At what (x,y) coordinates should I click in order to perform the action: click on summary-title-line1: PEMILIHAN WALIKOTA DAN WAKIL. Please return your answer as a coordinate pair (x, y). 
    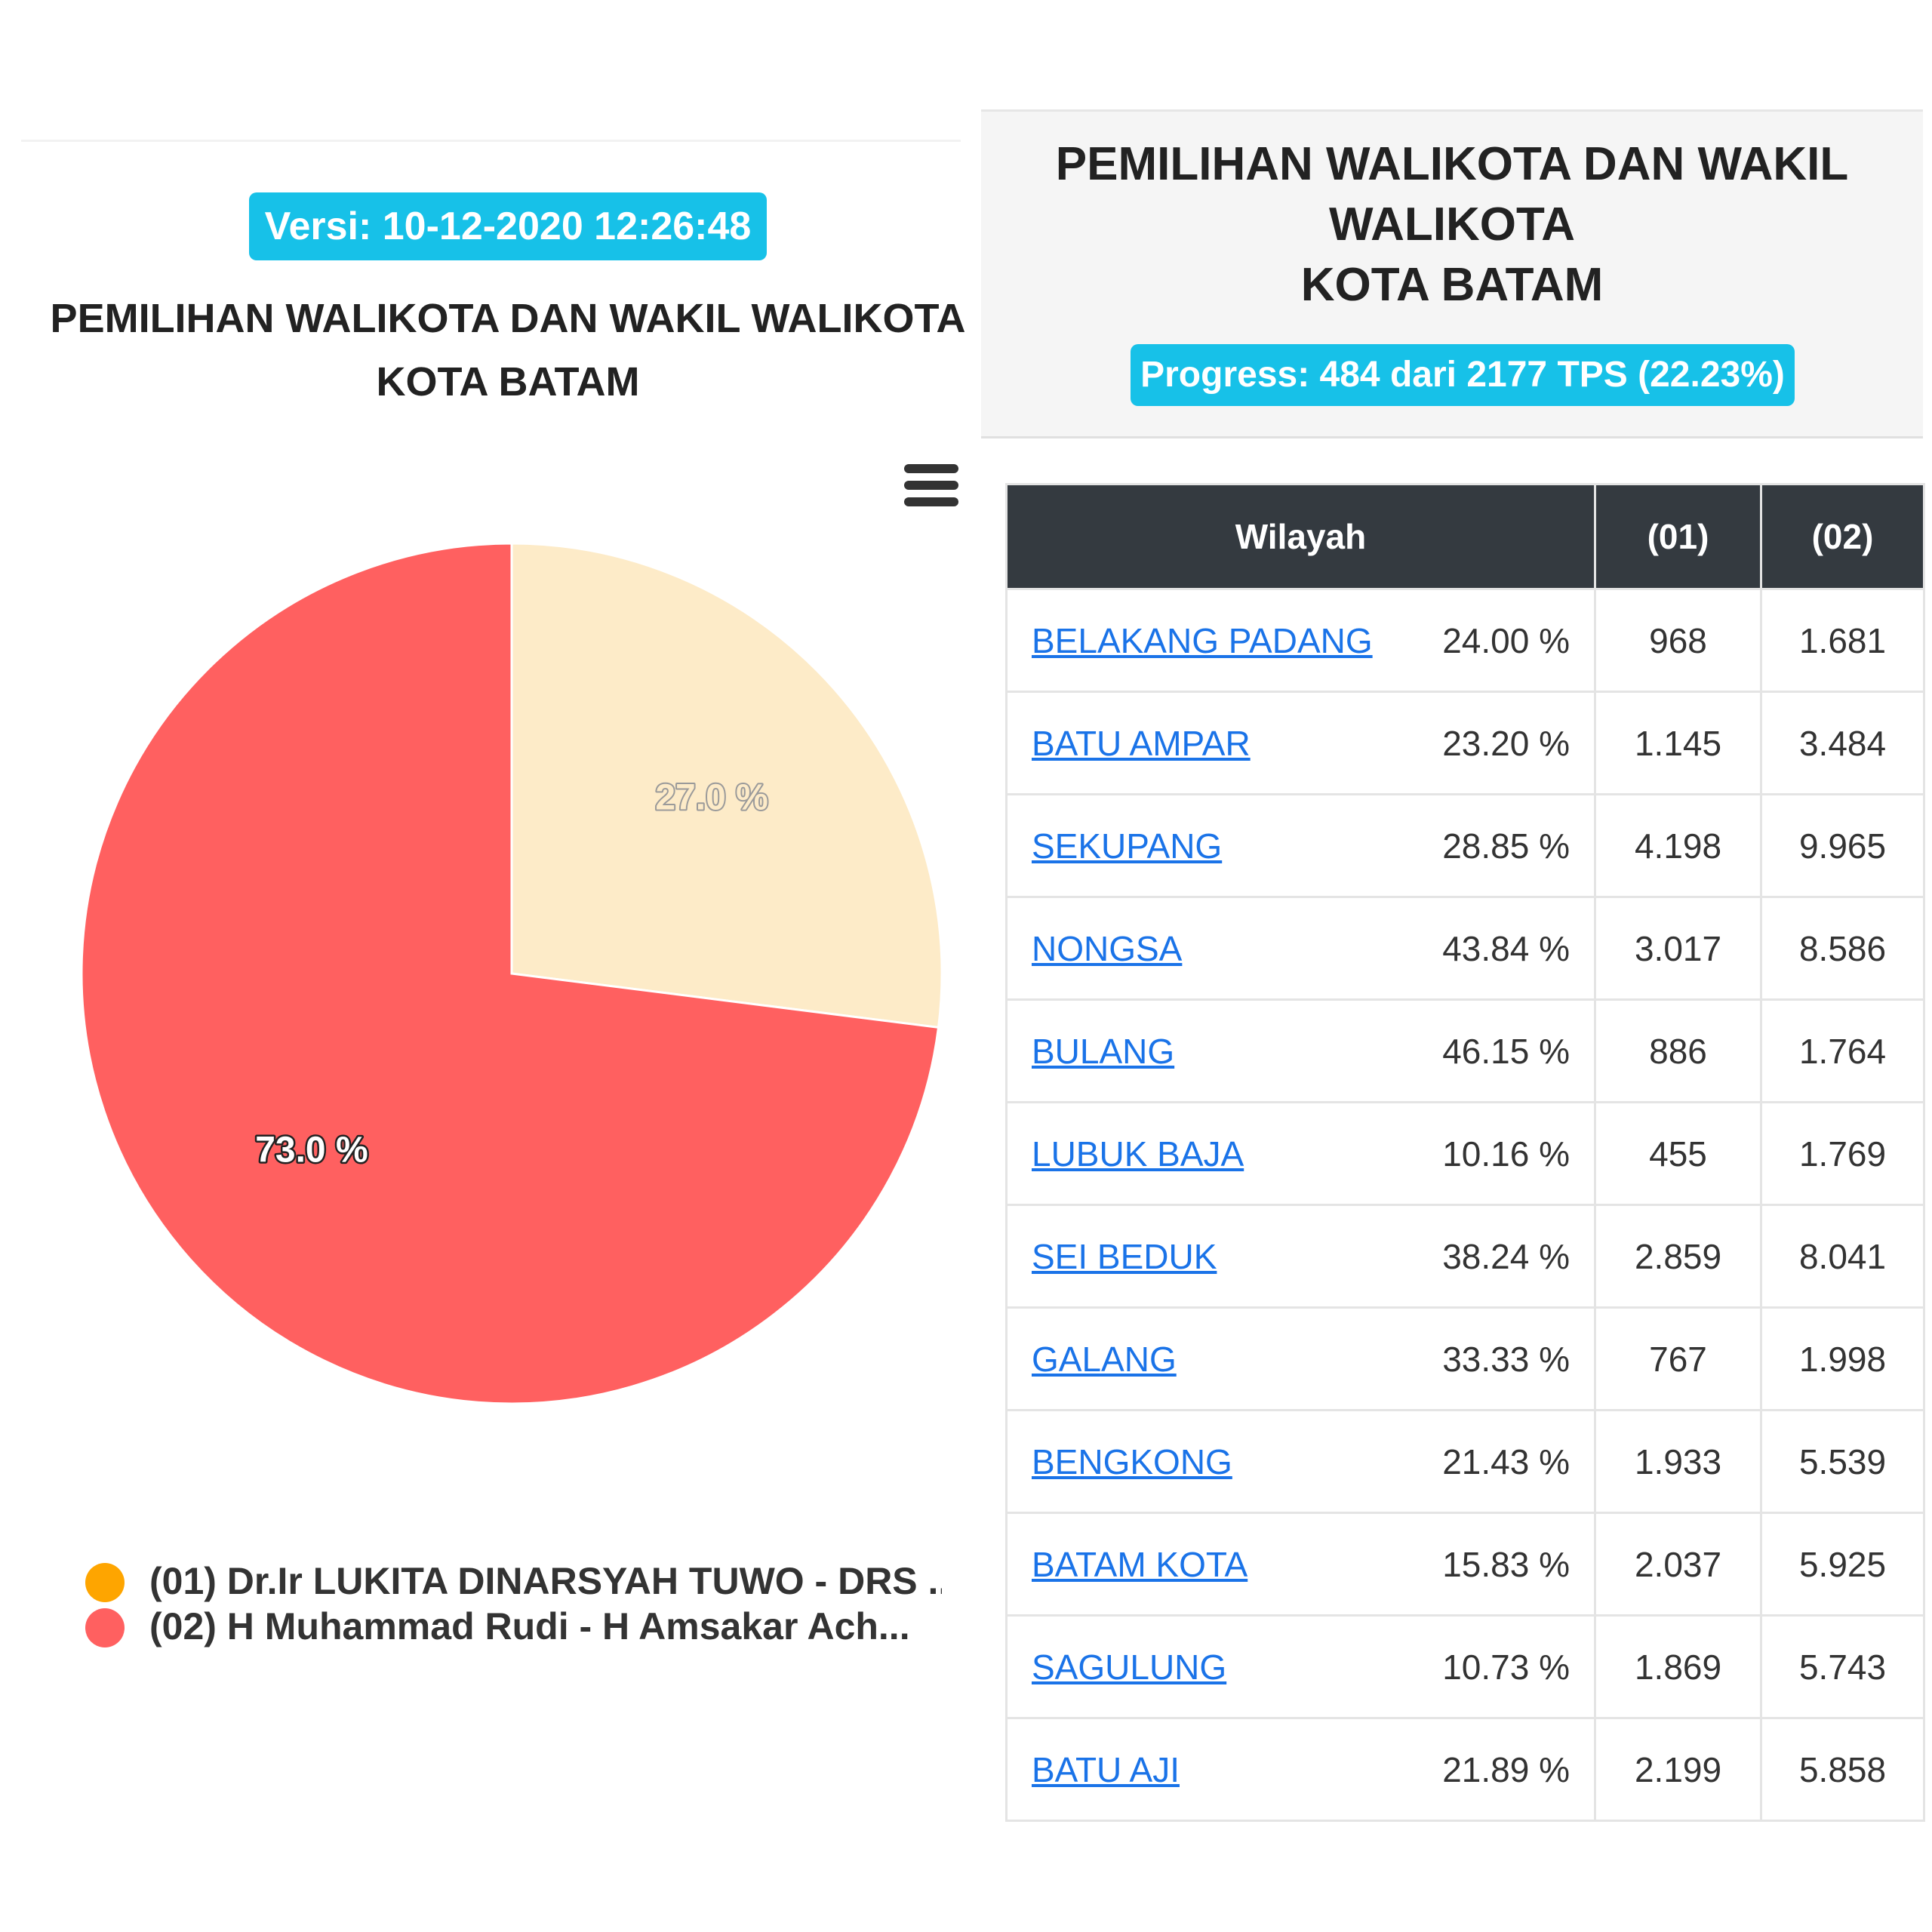
    Looking at the image, I should click on (1452, 164).